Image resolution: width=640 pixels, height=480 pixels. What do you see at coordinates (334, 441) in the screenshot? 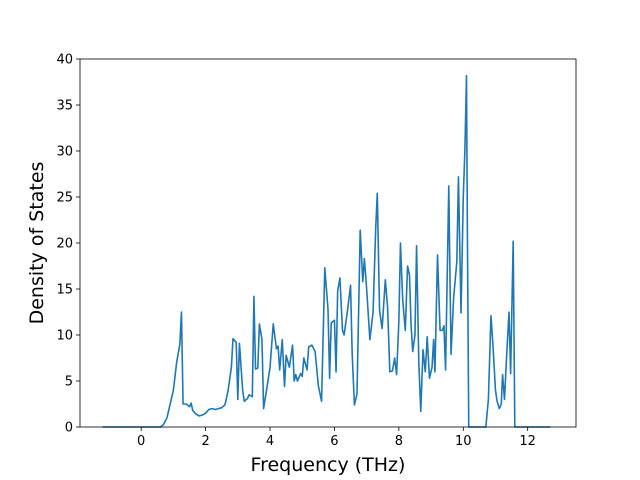
I see `x-tick-label: 6` at bounding box center [334, 441].